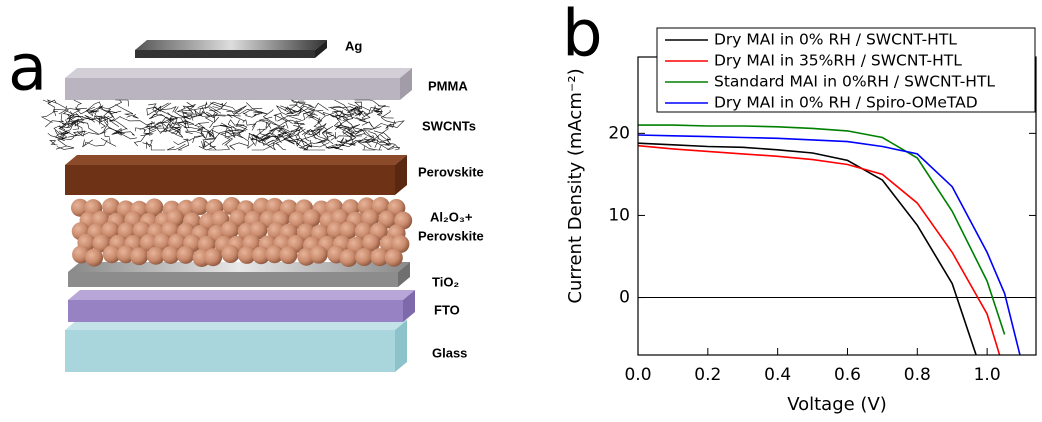 The image size is (1042, 422). What do you see at coordinates (448, 85) in the screenshot?
I see `layer-label: PMMA` at bounding box center [448, 85].